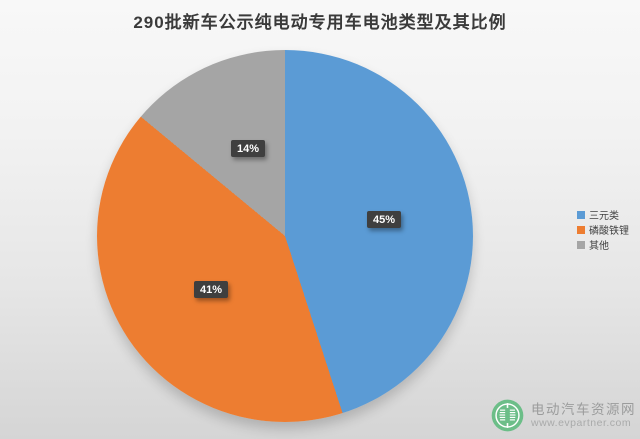 The image size is (640, 439). I want to click on legend-item-sanyuan: 三元类, so click(603, 215).